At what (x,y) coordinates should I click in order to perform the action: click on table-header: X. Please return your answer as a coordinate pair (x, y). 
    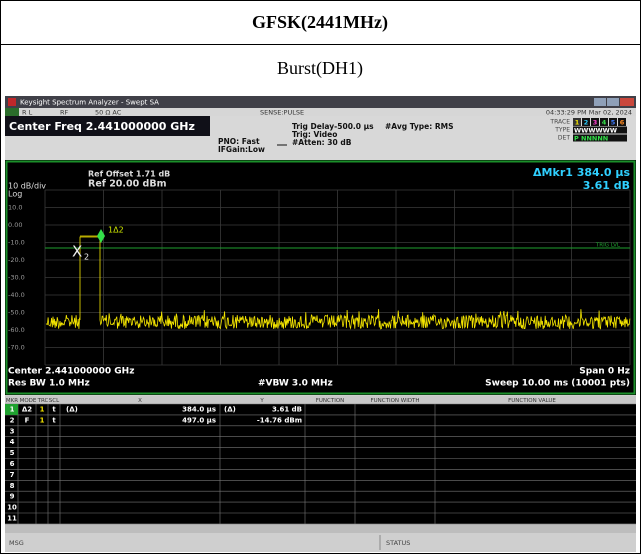
    Looking at the image, I should click on (140, 401).